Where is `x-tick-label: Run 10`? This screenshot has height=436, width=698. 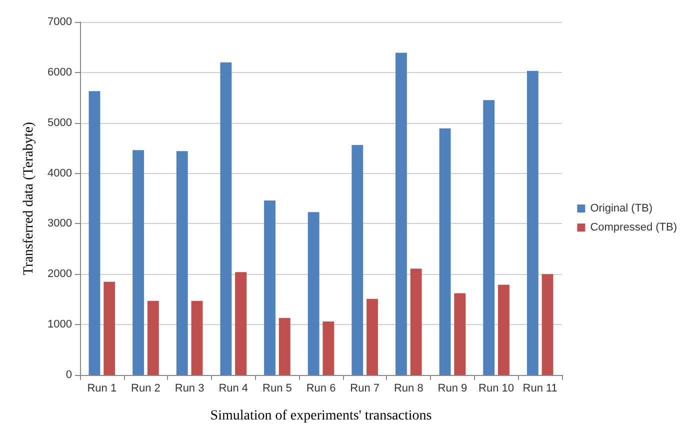 x-tick-label: Run 10 is located at coordinates (496, 388).